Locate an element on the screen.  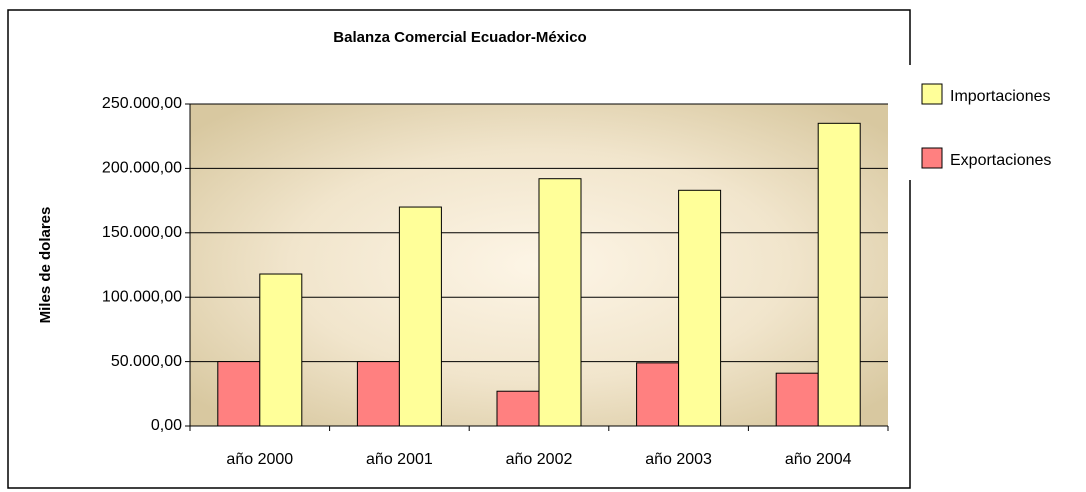
y-tick-label: 200.000,00 is located at coordinates (142, 168).